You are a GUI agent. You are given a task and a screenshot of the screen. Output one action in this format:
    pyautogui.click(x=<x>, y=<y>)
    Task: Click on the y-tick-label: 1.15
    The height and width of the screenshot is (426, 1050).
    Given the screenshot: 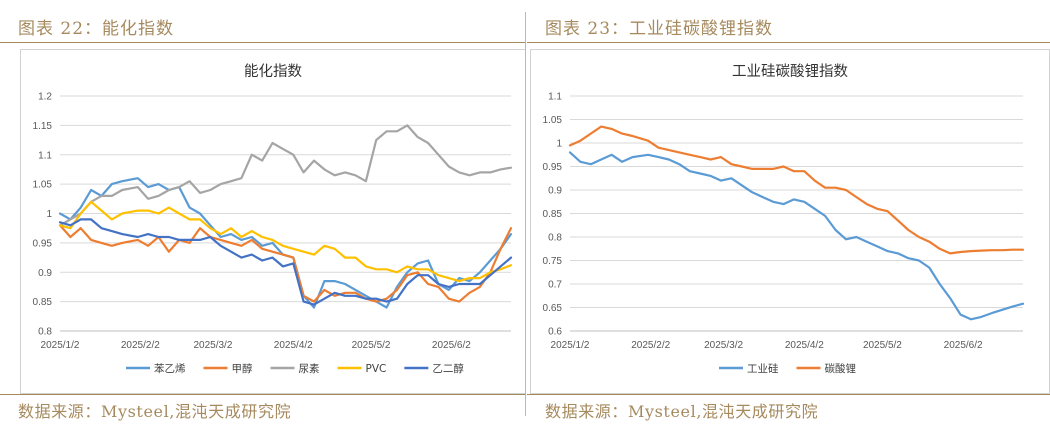 What is the action you would take?
    pyautogui.click(x=43, y=126)
    